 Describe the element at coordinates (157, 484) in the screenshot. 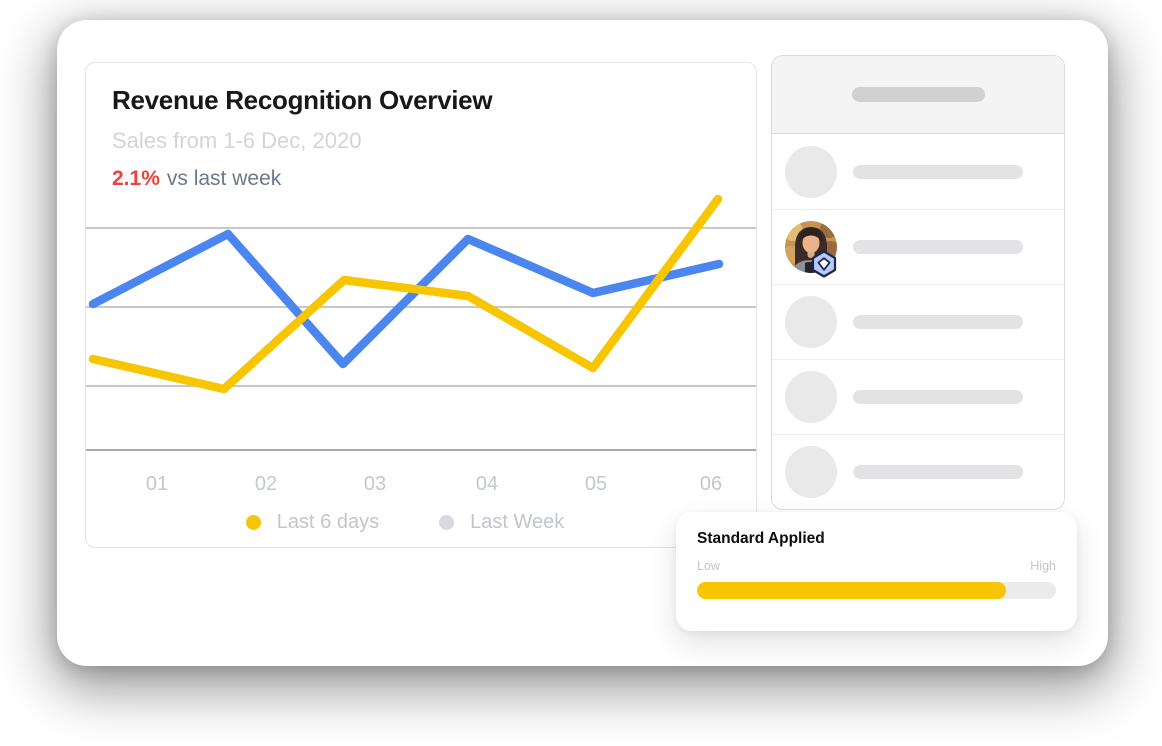

I see `x-axis-label: 01` at that location.